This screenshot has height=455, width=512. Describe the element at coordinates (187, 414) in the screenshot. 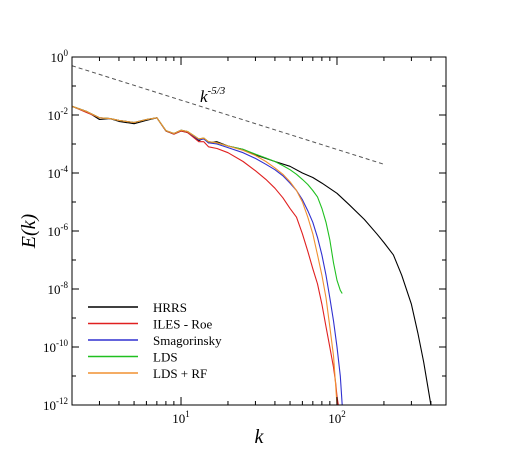

I see `x-tick-label-exp: 1` at that location.